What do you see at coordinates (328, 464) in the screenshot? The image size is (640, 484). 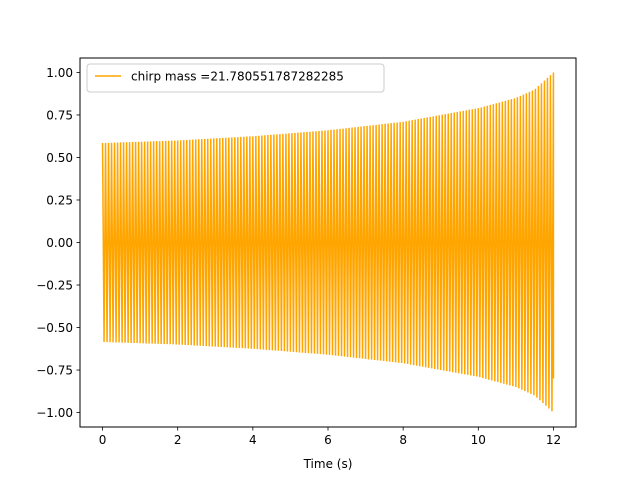 I see `x-axis-label: Time (s)` at bounding box center [328, 464].